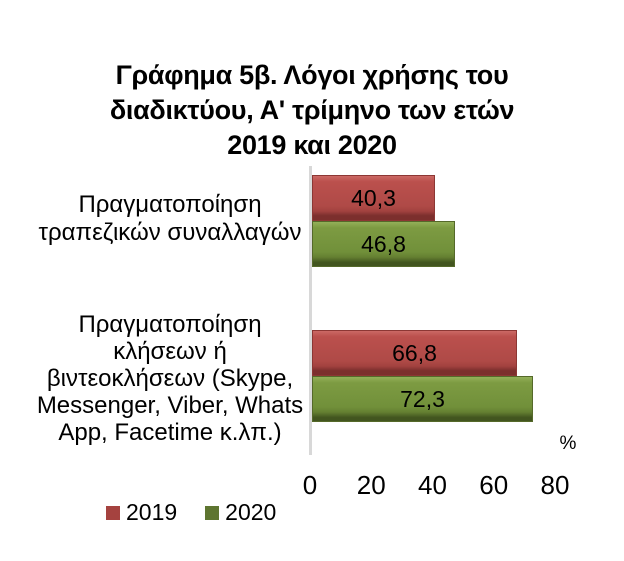 The image size is (624, 561). I want to click on bar-2019-calls: 66,8, so click(414, 353).